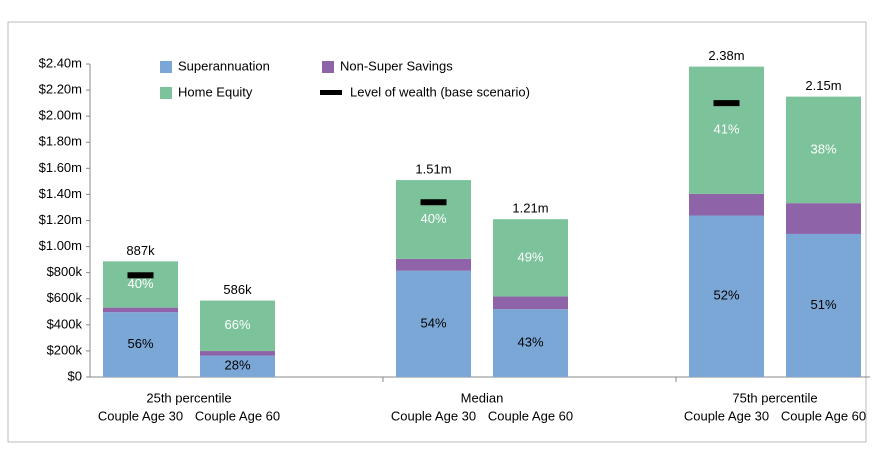 The height and width of the screenshot is (450, 874). What do you see at coordinates (726, 55) in the screenshot?
I see `total-label: 2.38m` at bounding box center [726, 55].